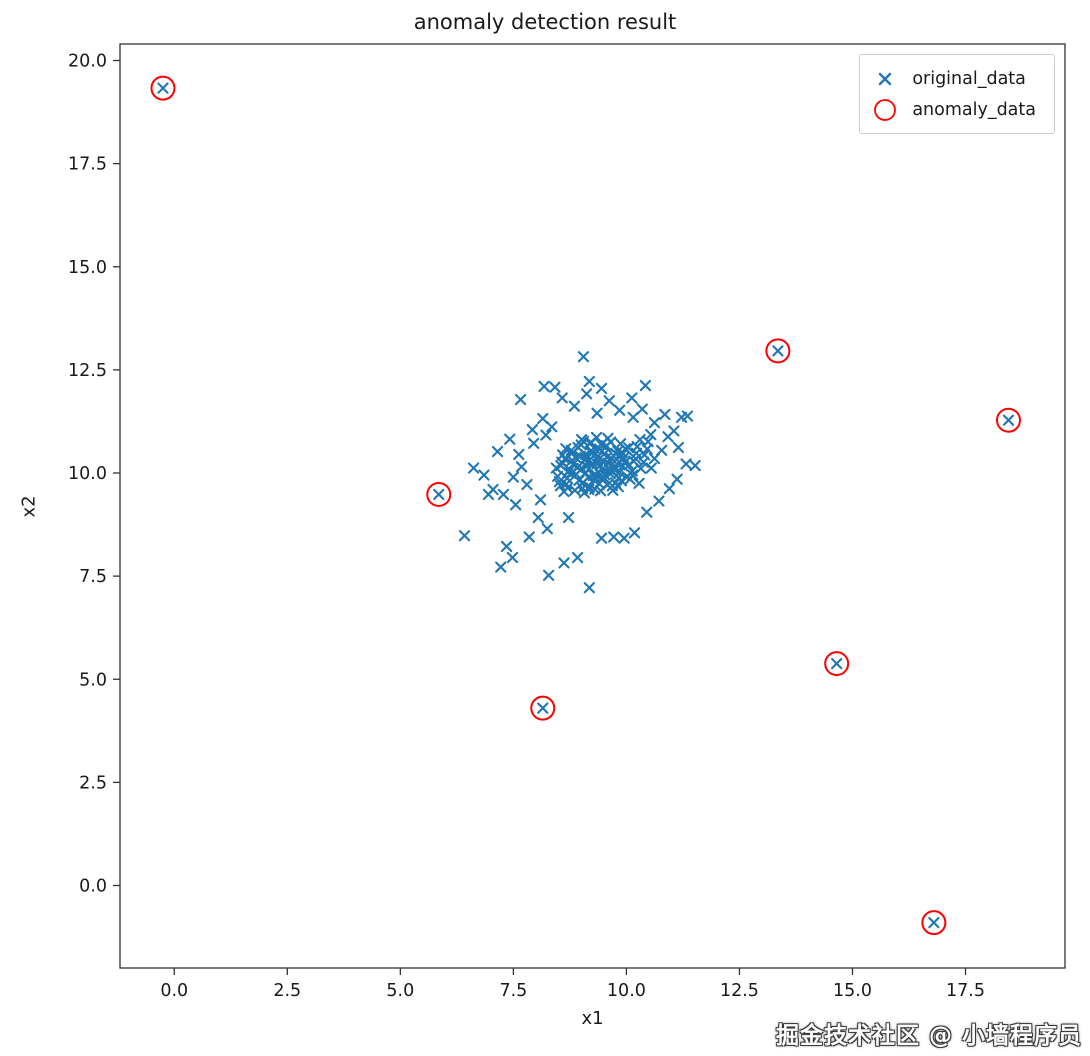 This screenshot has width=1090, height=1056. Describe the element at coordinates (400, 991) in the screenshot. I see `x-tick-label: 5.0` at that location.